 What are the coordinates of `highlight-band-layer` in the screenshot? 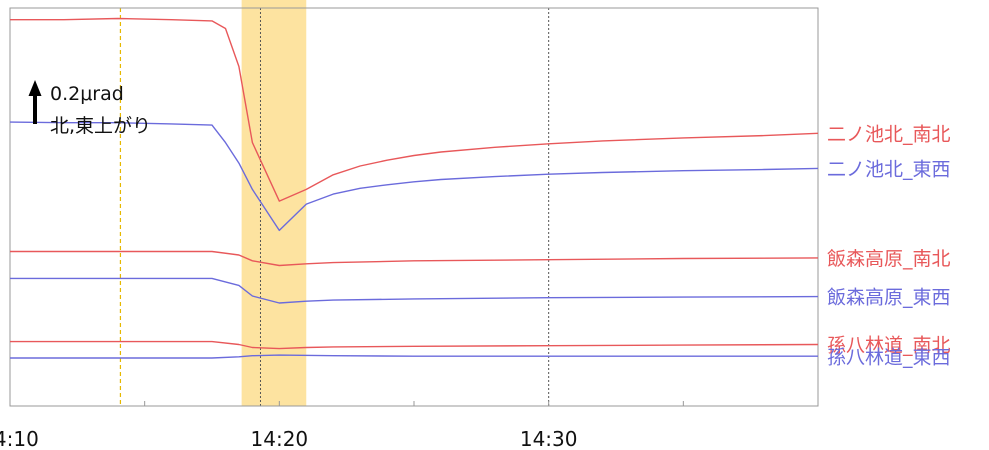 It's located at (274, 203).